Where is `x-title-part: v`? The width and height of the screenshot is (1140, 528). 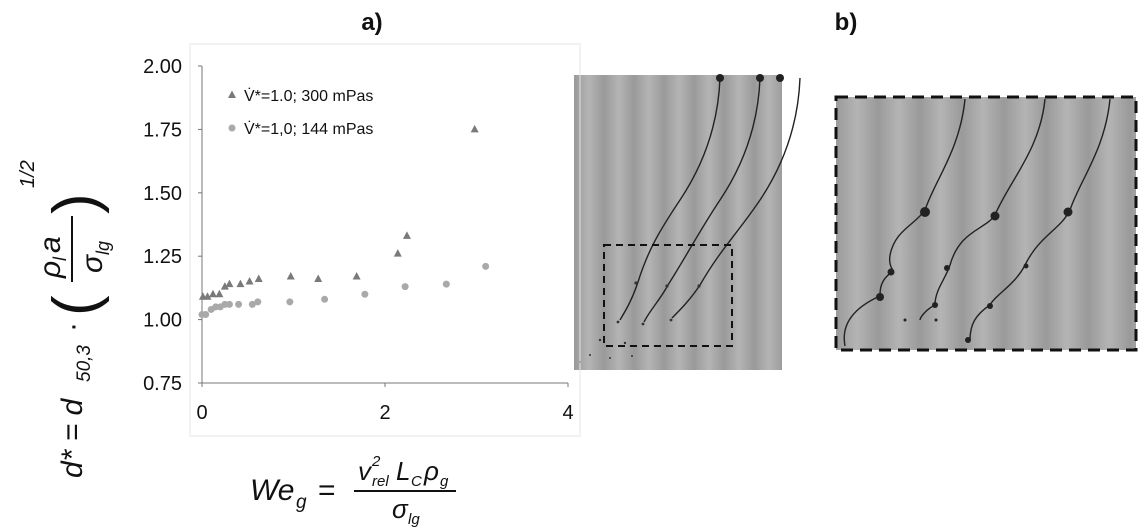 x-title-part: v is located at coordinates (365, 471).